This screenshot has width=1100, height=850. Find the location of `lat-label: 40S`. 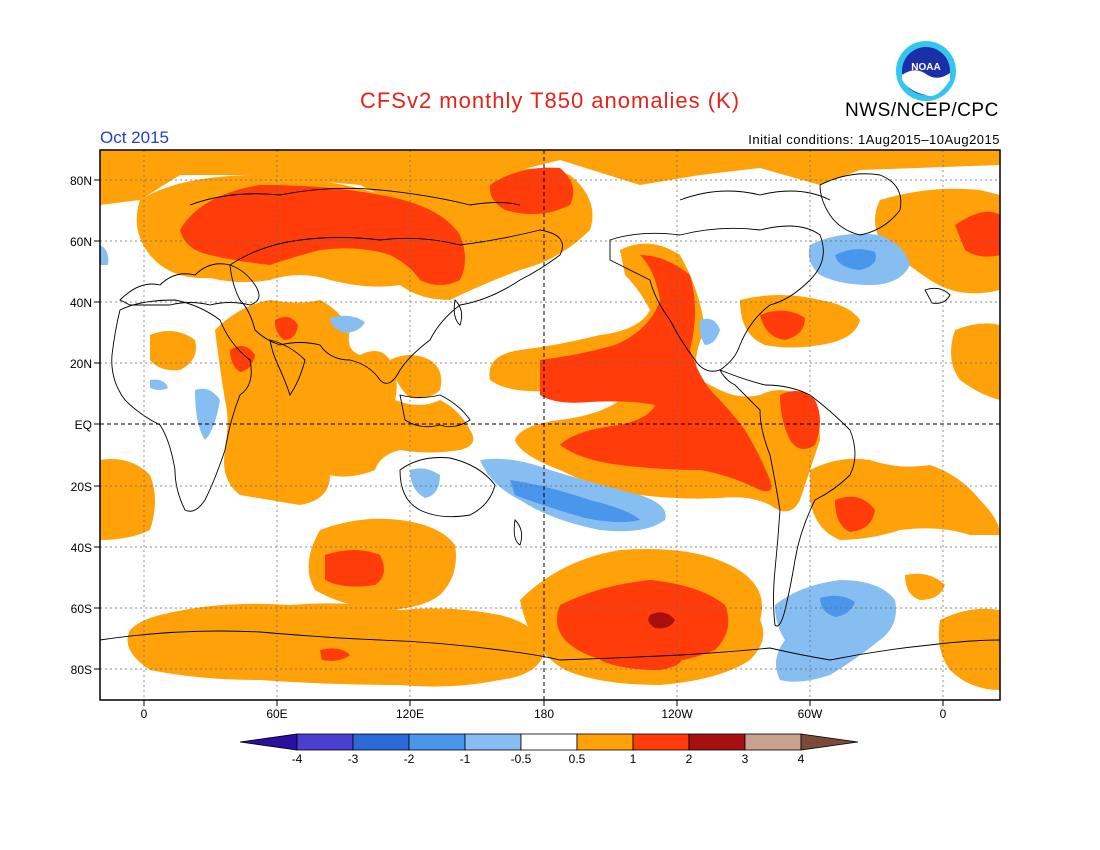

lat-label: 40S is located at coordinates (81, 548).